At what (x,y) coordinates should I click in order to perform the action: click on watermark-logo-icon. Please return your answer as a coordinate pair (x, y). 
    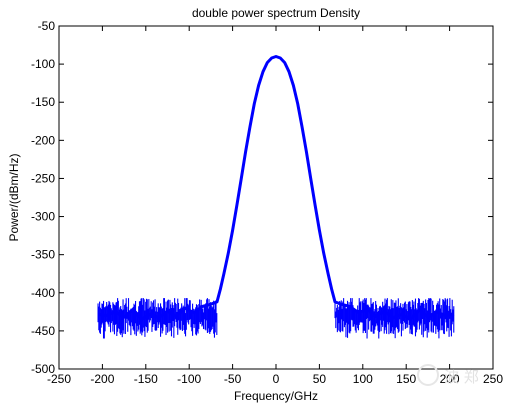
    Looking at the image, I should click on (428, 375).